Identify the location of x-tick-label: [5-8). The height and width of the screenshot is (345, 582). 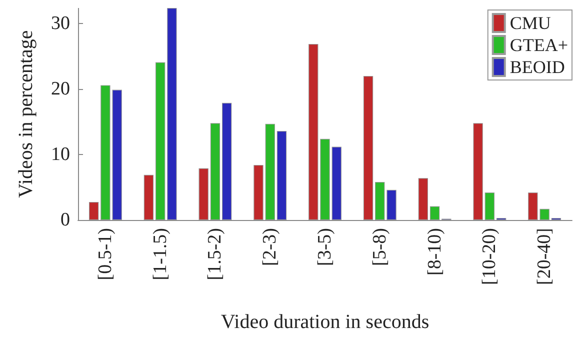
(379, 247).